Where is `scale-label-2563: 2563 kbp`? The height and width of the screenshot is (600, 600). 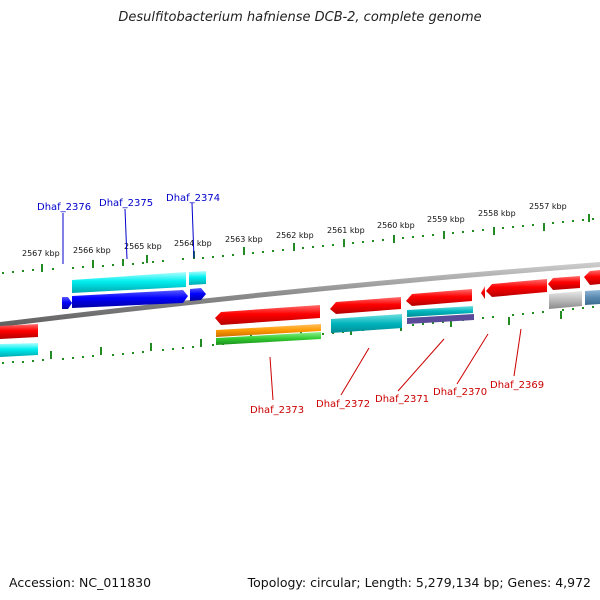
scale-label-2563: 2563 kbp is located at coordinates (244, 239).